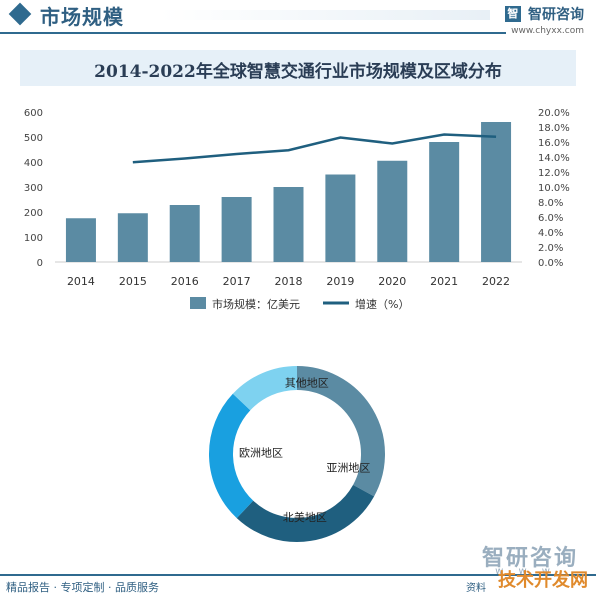 The image size is (596, 596). I want to click on header-divider, so click(253, 33).